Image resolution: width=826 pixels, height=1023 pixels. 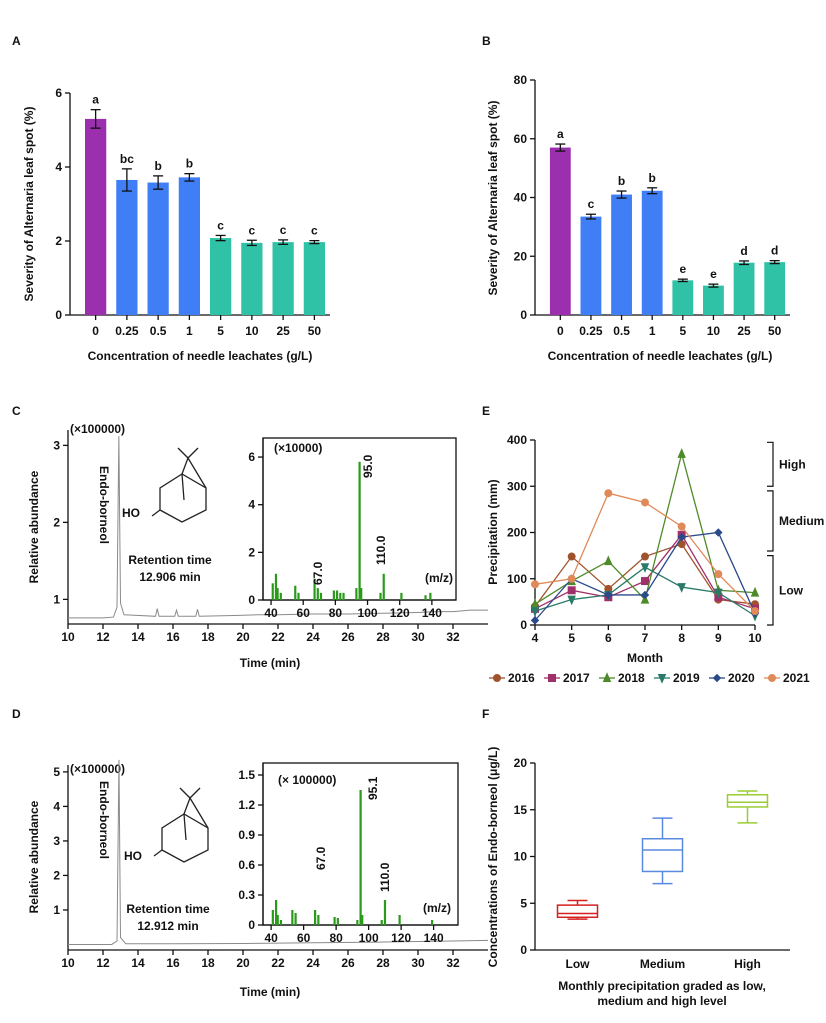 I want to click on level-label: High, so click(x=792, y=464).